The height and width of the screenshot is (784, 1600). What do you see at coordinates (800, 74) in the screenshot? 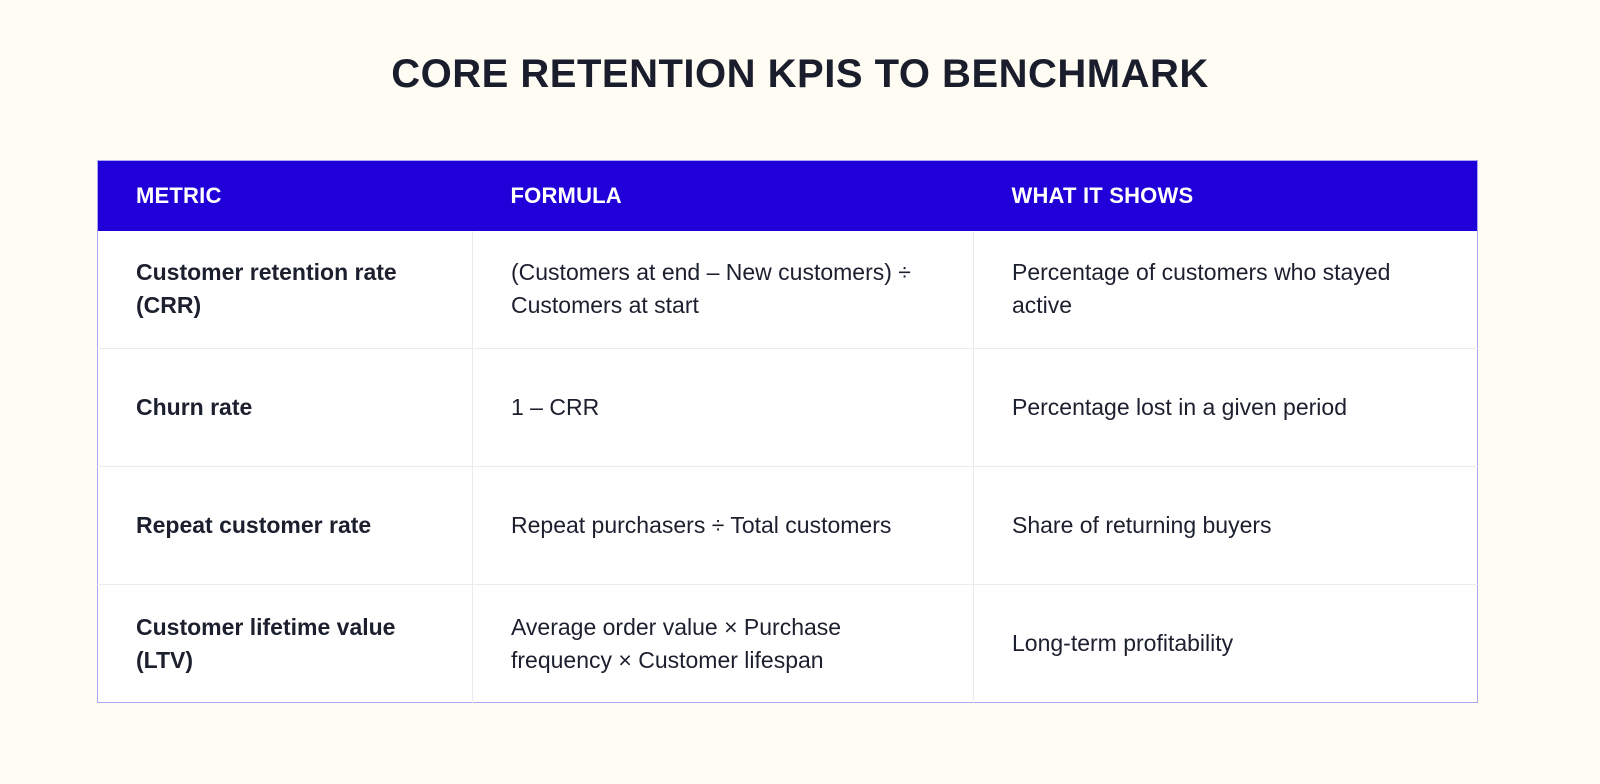
I see `page-title: CORE RETENTION KPIS TO BENCHMARK` at bounding box center [800, 74].